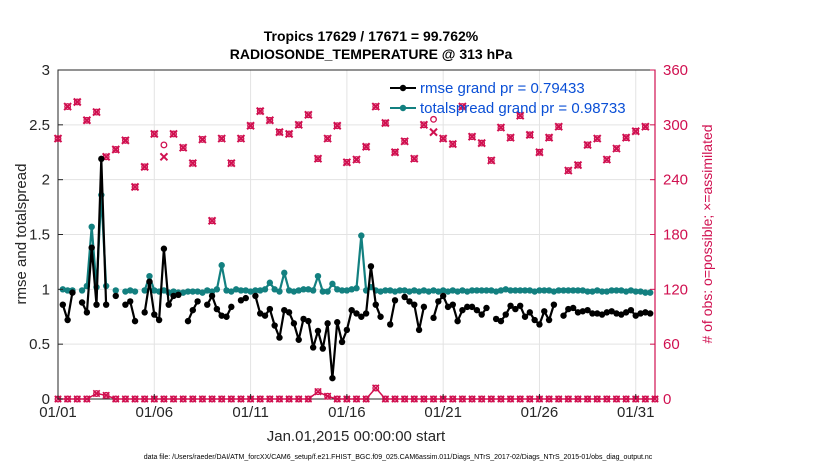 Image resolution: width=830 pixels, height=470 pixels. I want to click on x-axis-label: Jan.01,2015 00:00:00 start, so click(356, 436).